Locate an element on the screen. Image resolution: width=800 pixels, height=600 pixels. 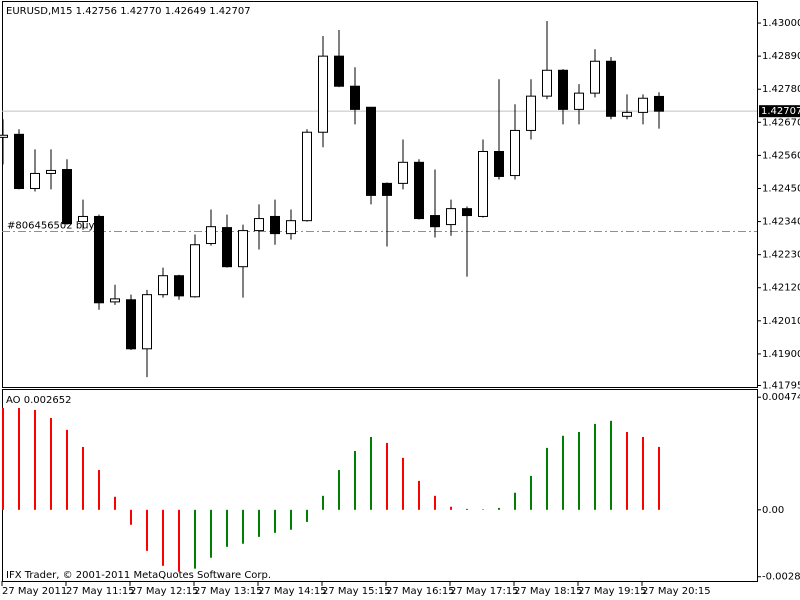
x-tick-label: 27 May 12:15 is located at coordinates (164, 591).